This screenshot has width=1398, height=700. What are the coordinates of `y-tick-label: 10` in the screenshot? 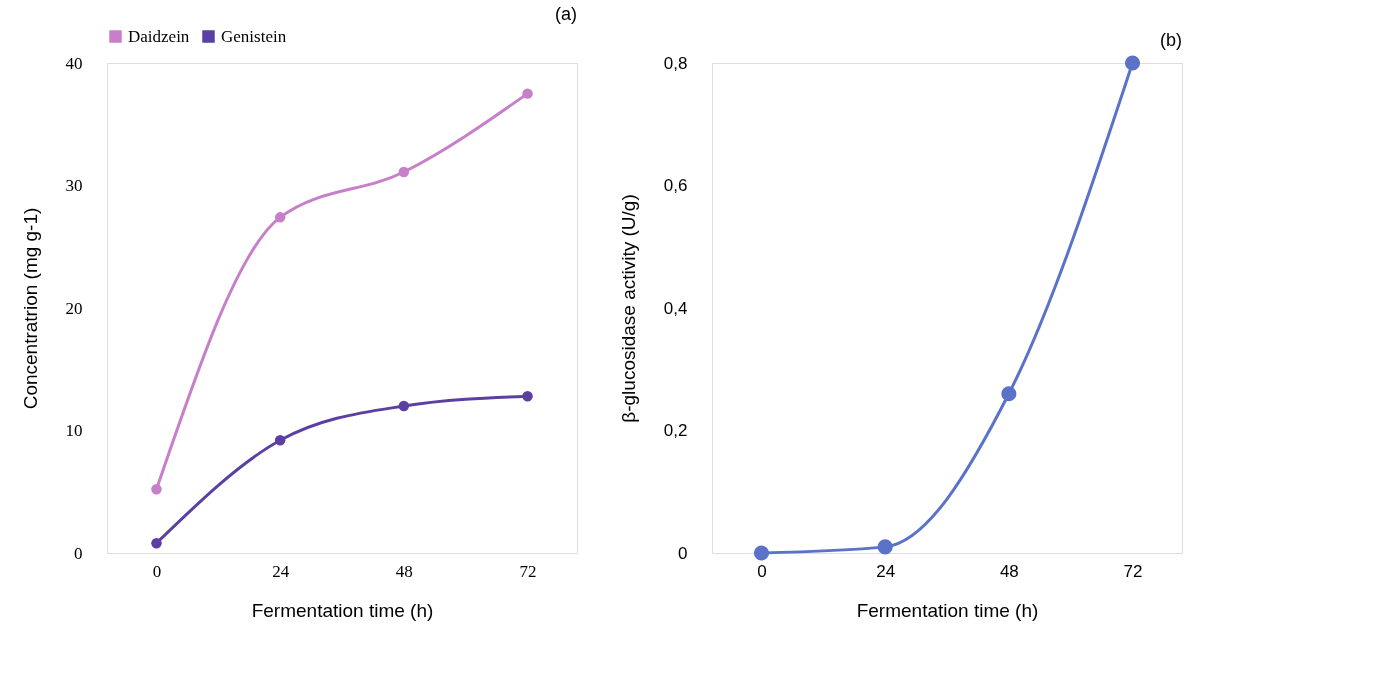 It's located at (74, 430).